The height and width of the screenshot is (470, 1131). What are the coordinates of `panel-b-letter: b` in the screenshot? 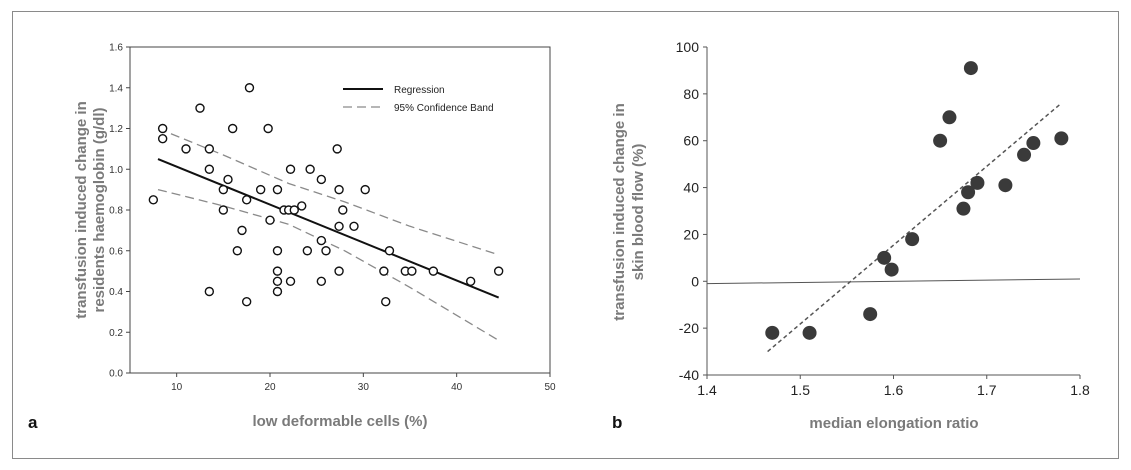 It's located at (617, 422).